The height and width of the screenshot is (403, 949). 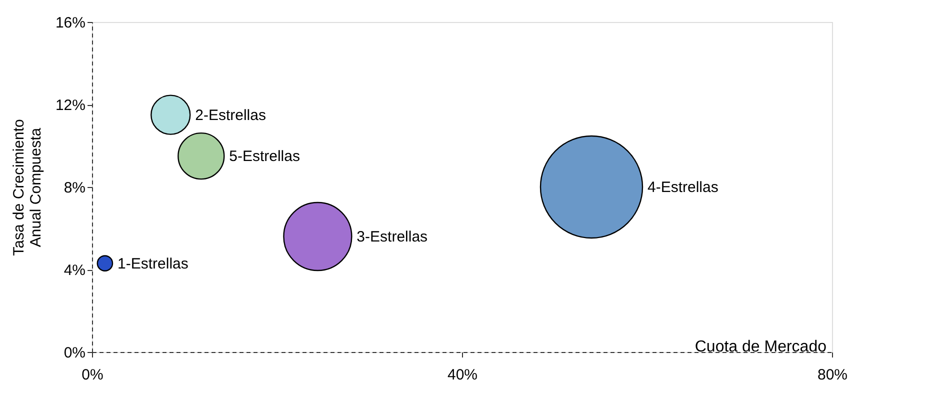 I want to click on series-label: 1-Estrellas, so click(x=153, y=263).